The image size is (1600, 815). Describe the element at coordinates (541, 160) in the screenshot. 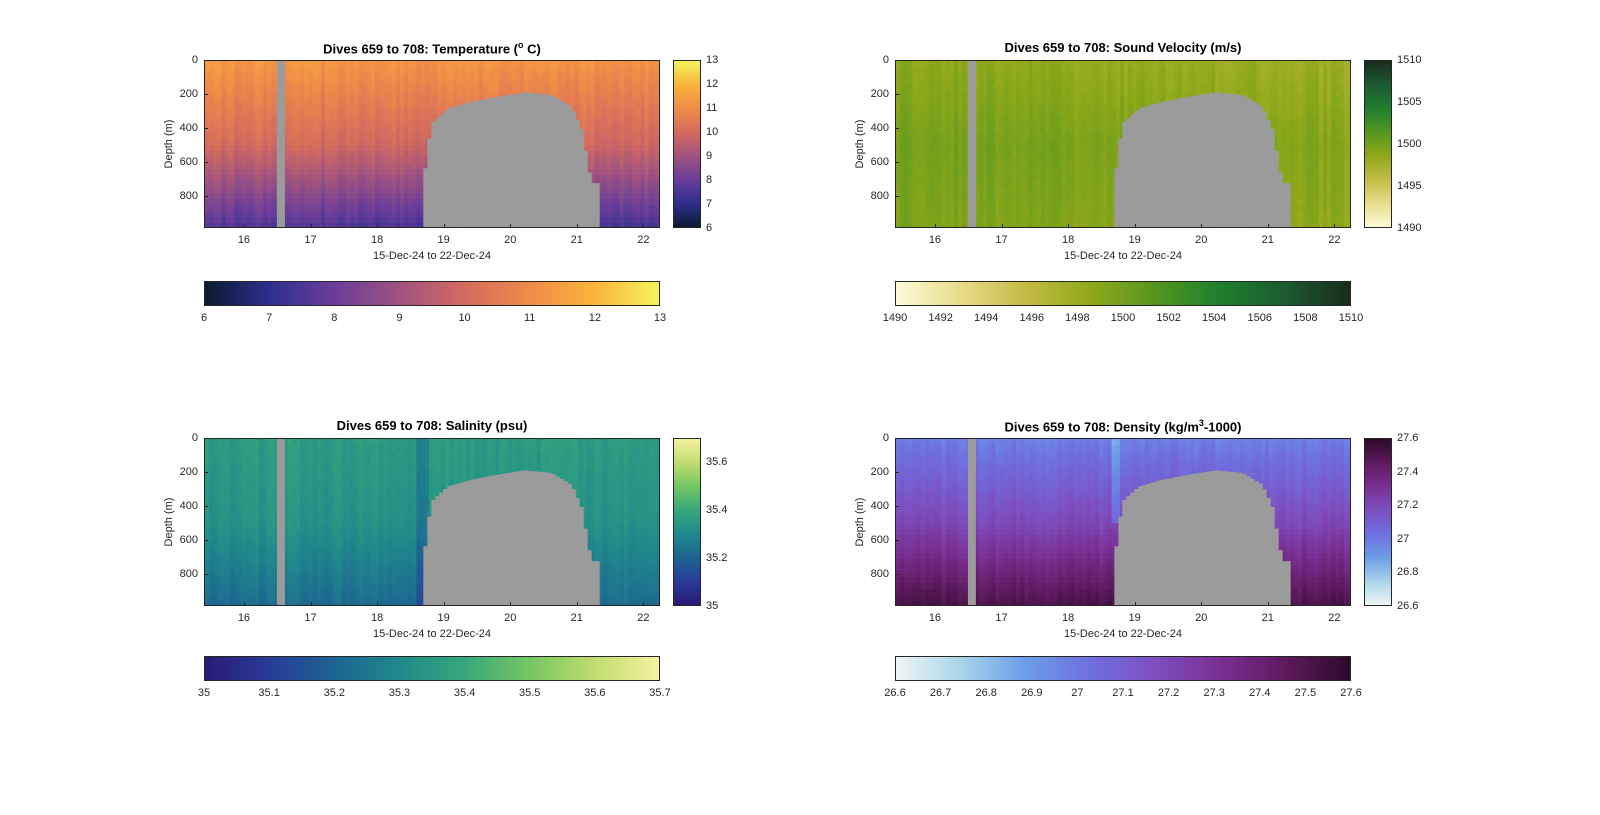

I see `no-data-mask` at that location.